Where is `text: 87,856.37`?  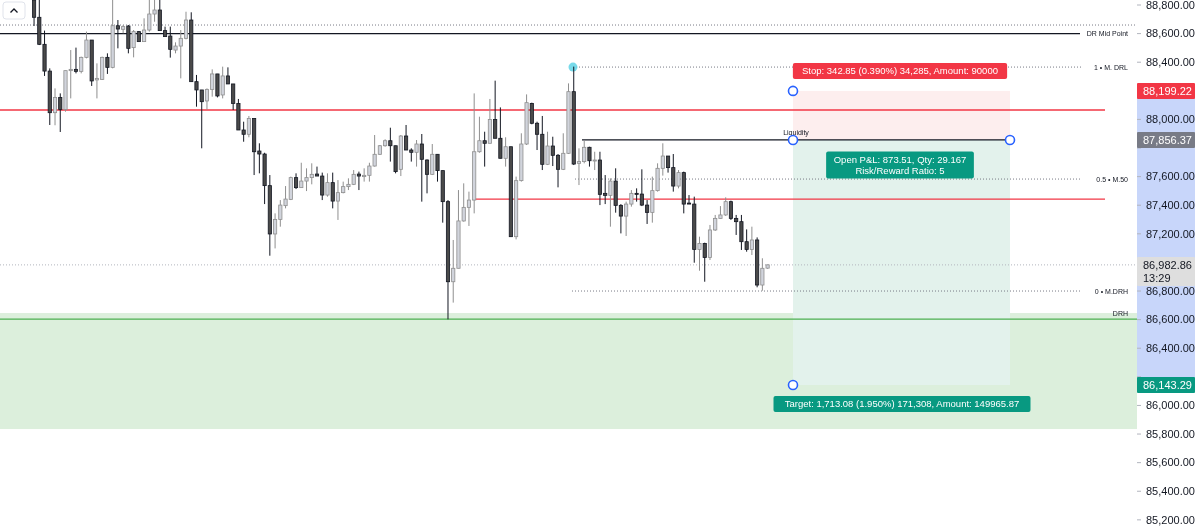 text: 87,856.37 is located at coordinates (1167, 139).